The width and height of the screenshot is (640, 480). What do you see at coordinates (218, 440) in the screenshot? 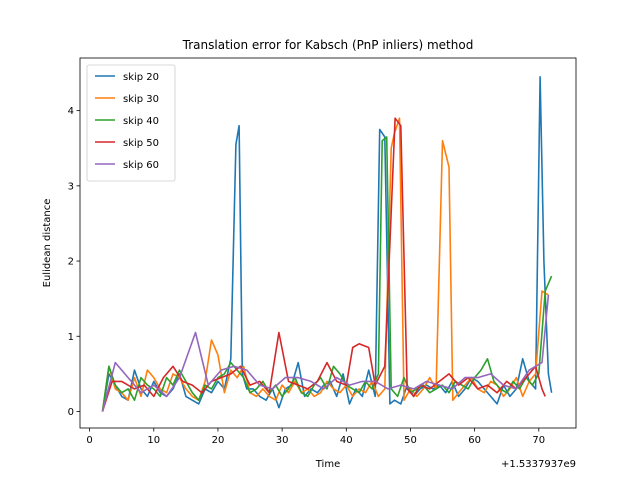
I see `x-tick-label: 20` at bounding box center [218, 440].